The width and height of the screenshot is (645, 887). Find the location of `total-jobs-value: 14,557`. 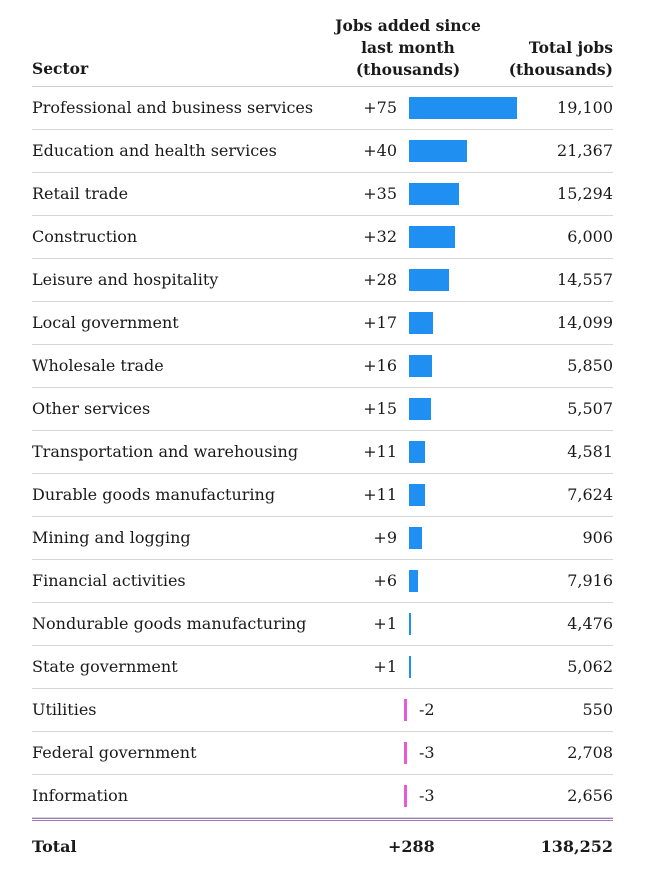

total-jobs-value: 14,557 is located at coordinates (585, 279).